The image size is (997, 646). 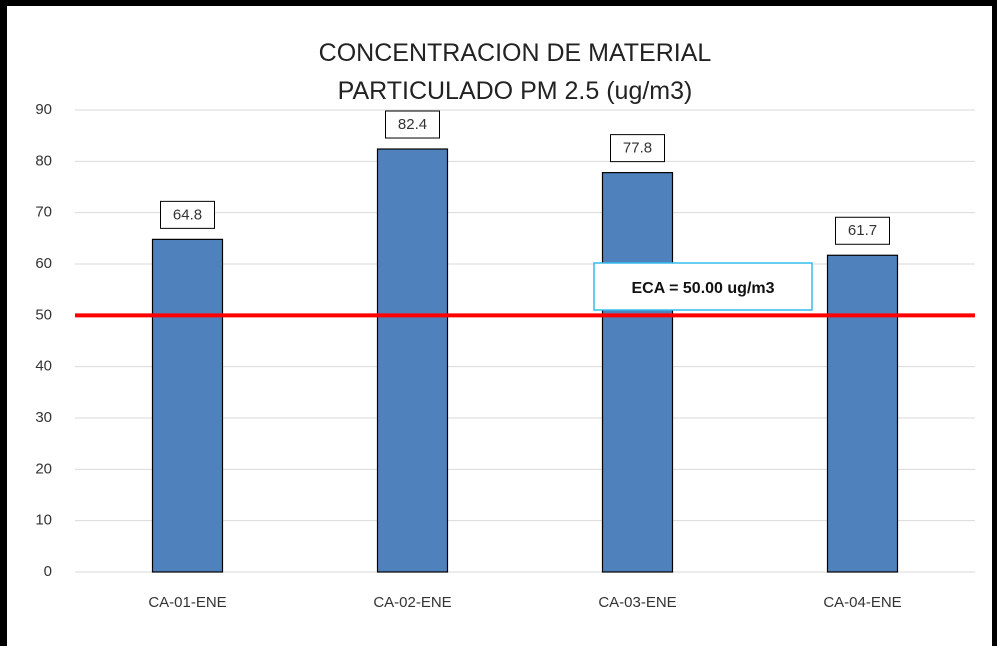 I want to click on y-tick-label: 70, so click(x=43, y=212).